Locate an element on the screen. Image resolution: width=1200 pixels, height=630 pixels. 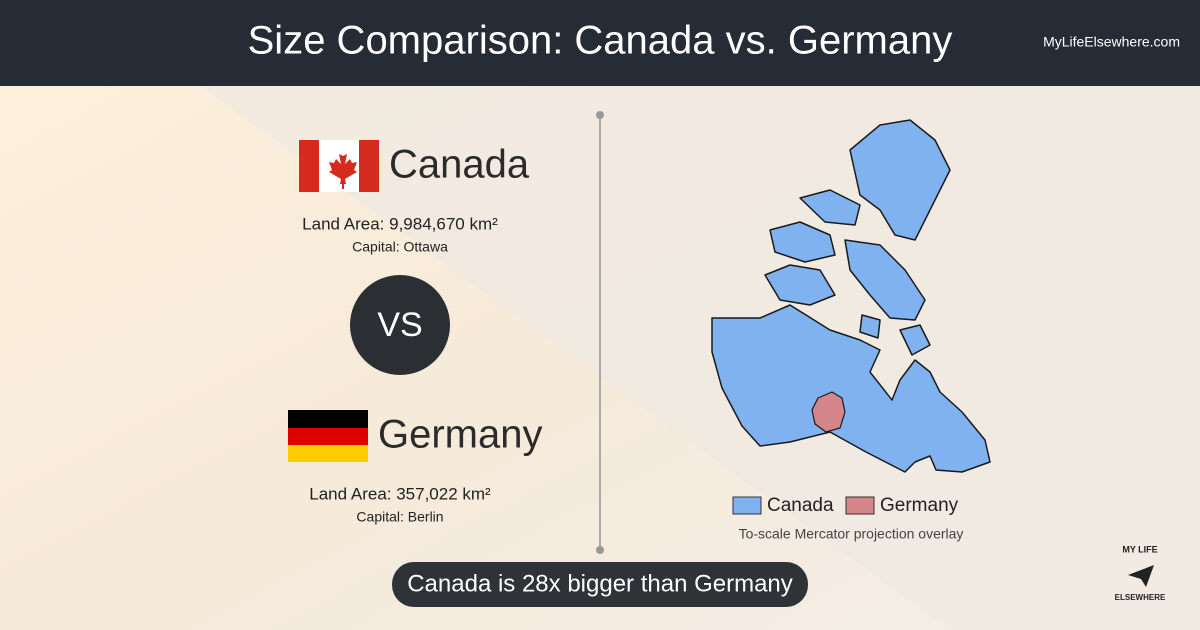
canada-flag is located at coordinates (339, 166).